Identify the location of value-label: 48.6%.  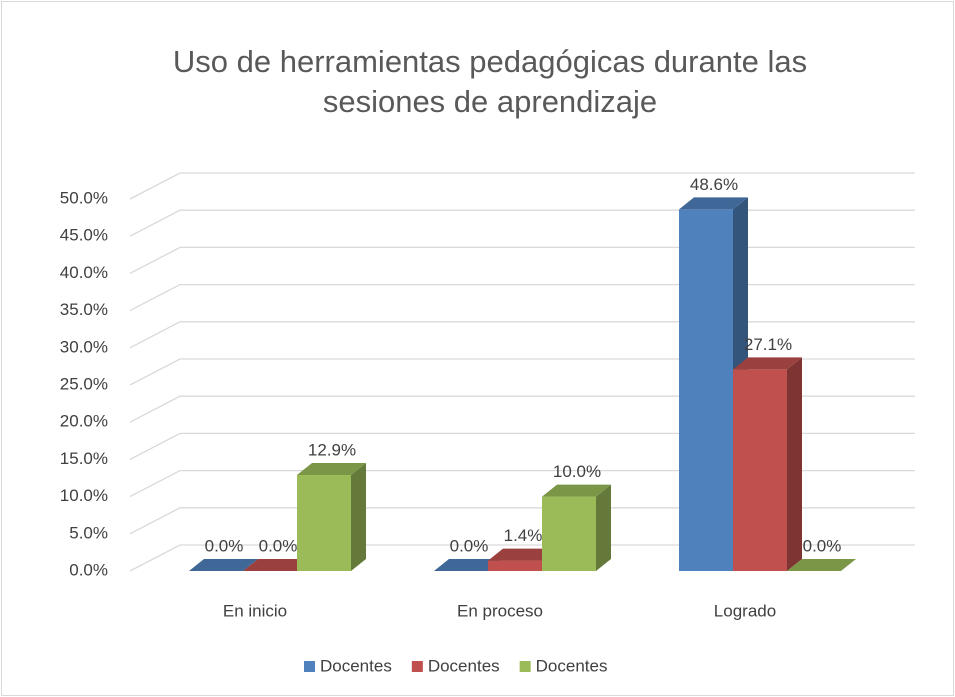
(714, 184).